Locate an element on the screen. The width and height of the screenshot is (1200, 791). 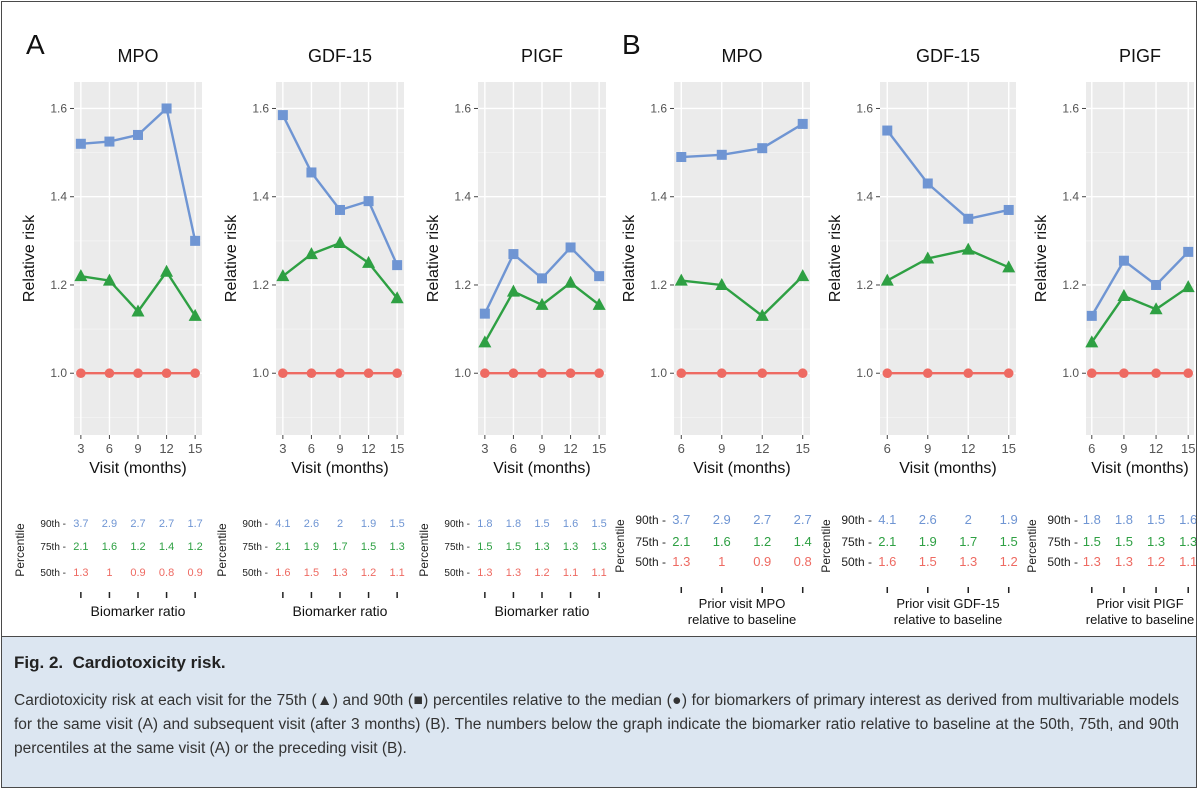
chart-title: PIGF is located at coordinates (1140, 56).